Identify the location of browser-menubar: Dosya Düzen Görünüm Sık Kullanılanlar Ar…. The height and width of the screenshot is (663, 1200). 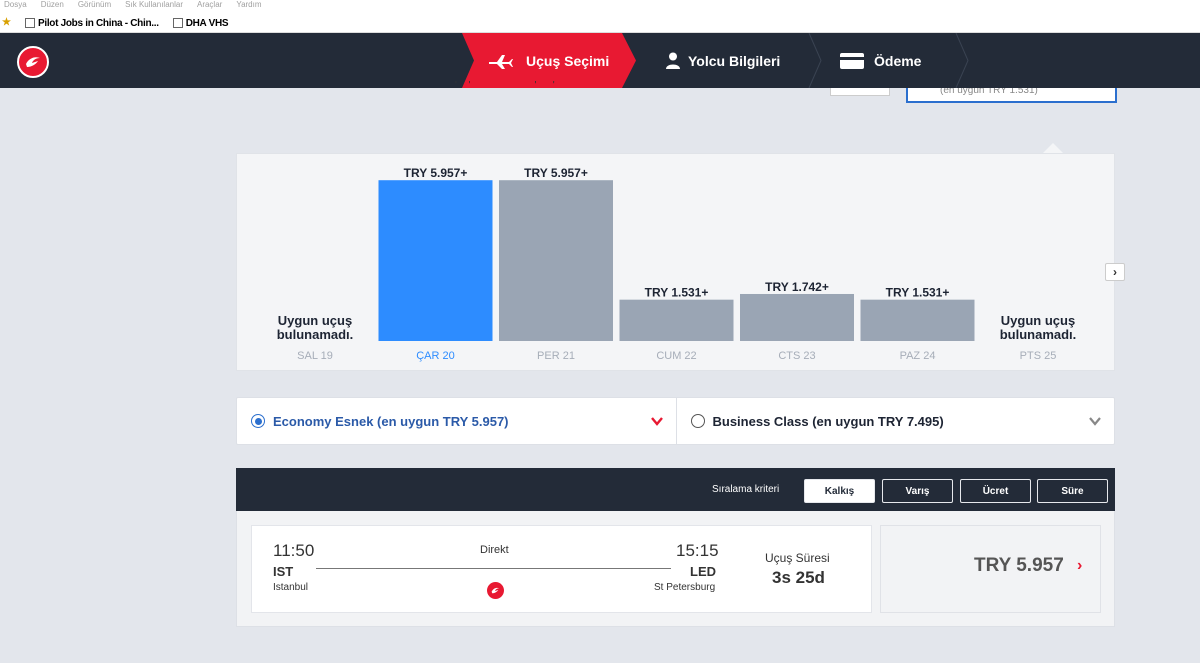
(600, 7).